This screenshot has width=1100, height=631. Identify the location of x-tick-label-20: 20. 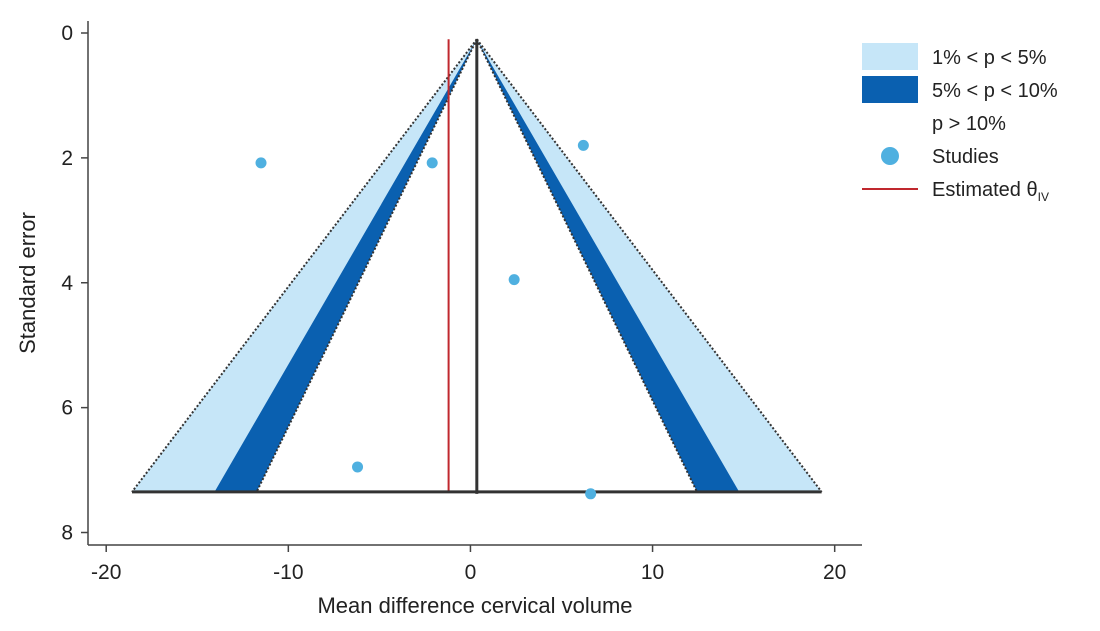
(834, 572).